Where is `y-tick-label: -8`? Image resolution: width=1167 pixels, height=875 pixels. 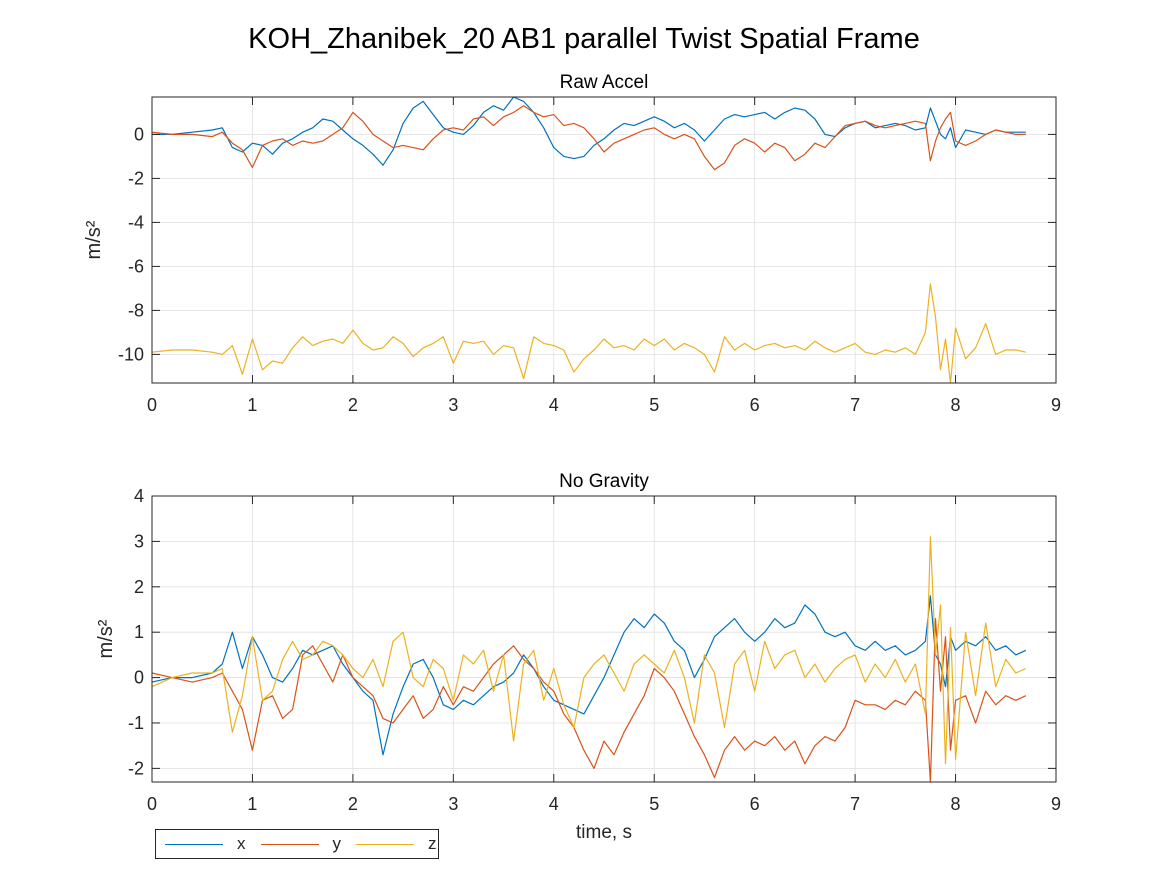 y-tick-label: -8 is located at coordinates (136, 310).